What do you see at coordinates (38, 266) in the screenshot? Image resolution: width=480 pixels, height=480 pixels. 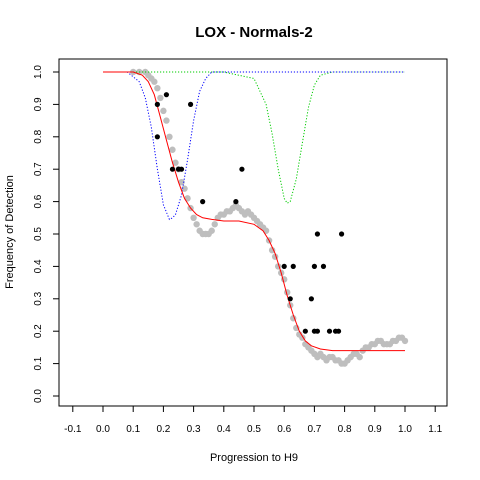 I see `y-tick-label: 0.4` at bounding box center [38, 266].